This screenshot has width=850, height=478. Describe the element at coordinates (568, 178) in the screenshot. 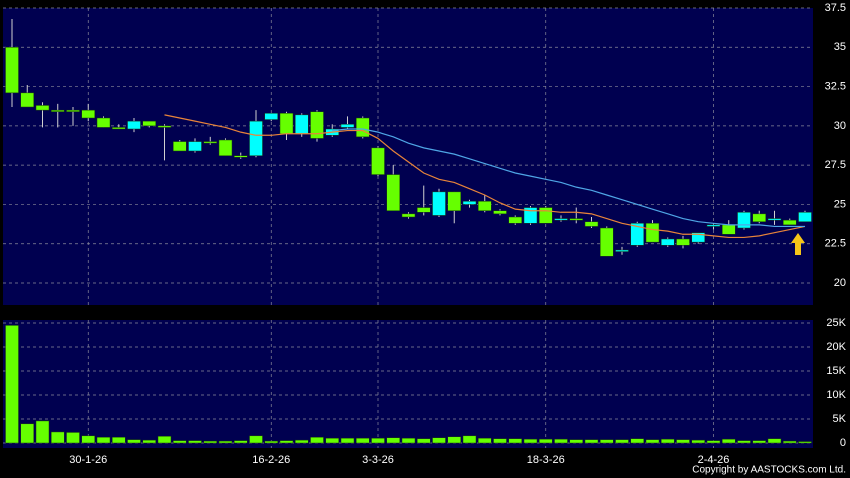

I see `moving-average-line` at that location.